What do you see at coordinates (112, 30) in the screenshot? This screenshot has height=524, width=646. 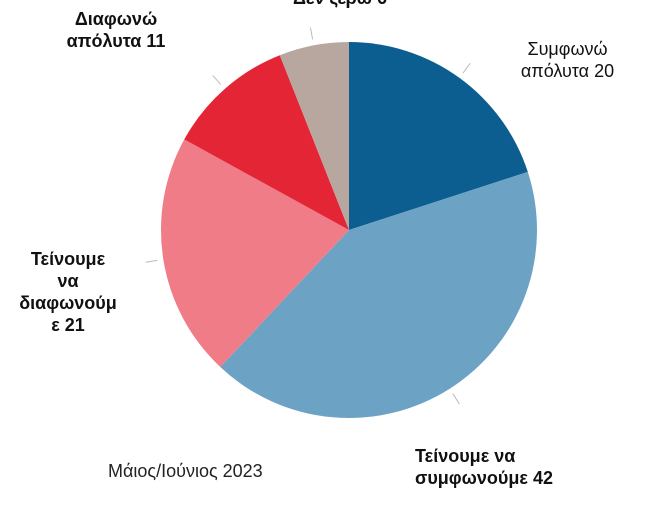 I see `label-category: Διαφωνώ απόλυτα` at bounding box center [112, 30].